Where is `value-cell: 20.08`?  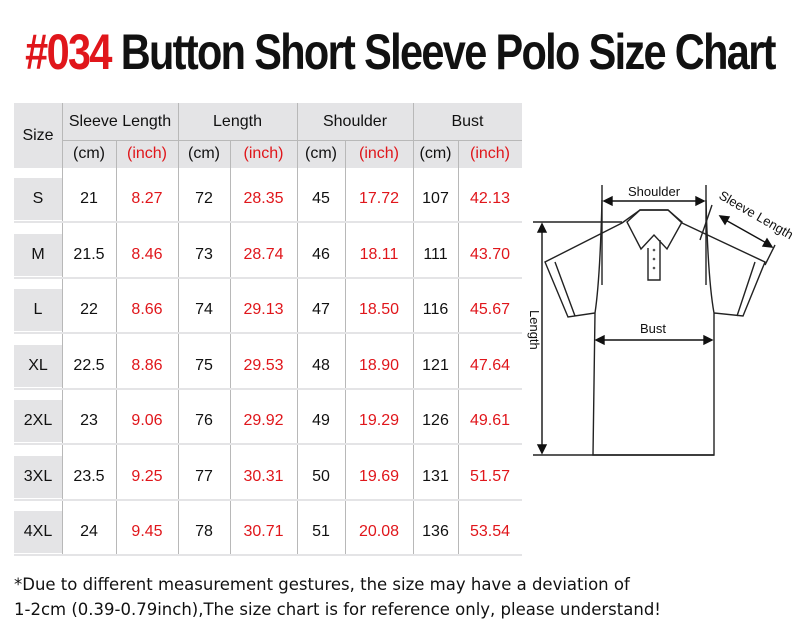
value-cell: 20.08 is located at coordinates (379, 531).